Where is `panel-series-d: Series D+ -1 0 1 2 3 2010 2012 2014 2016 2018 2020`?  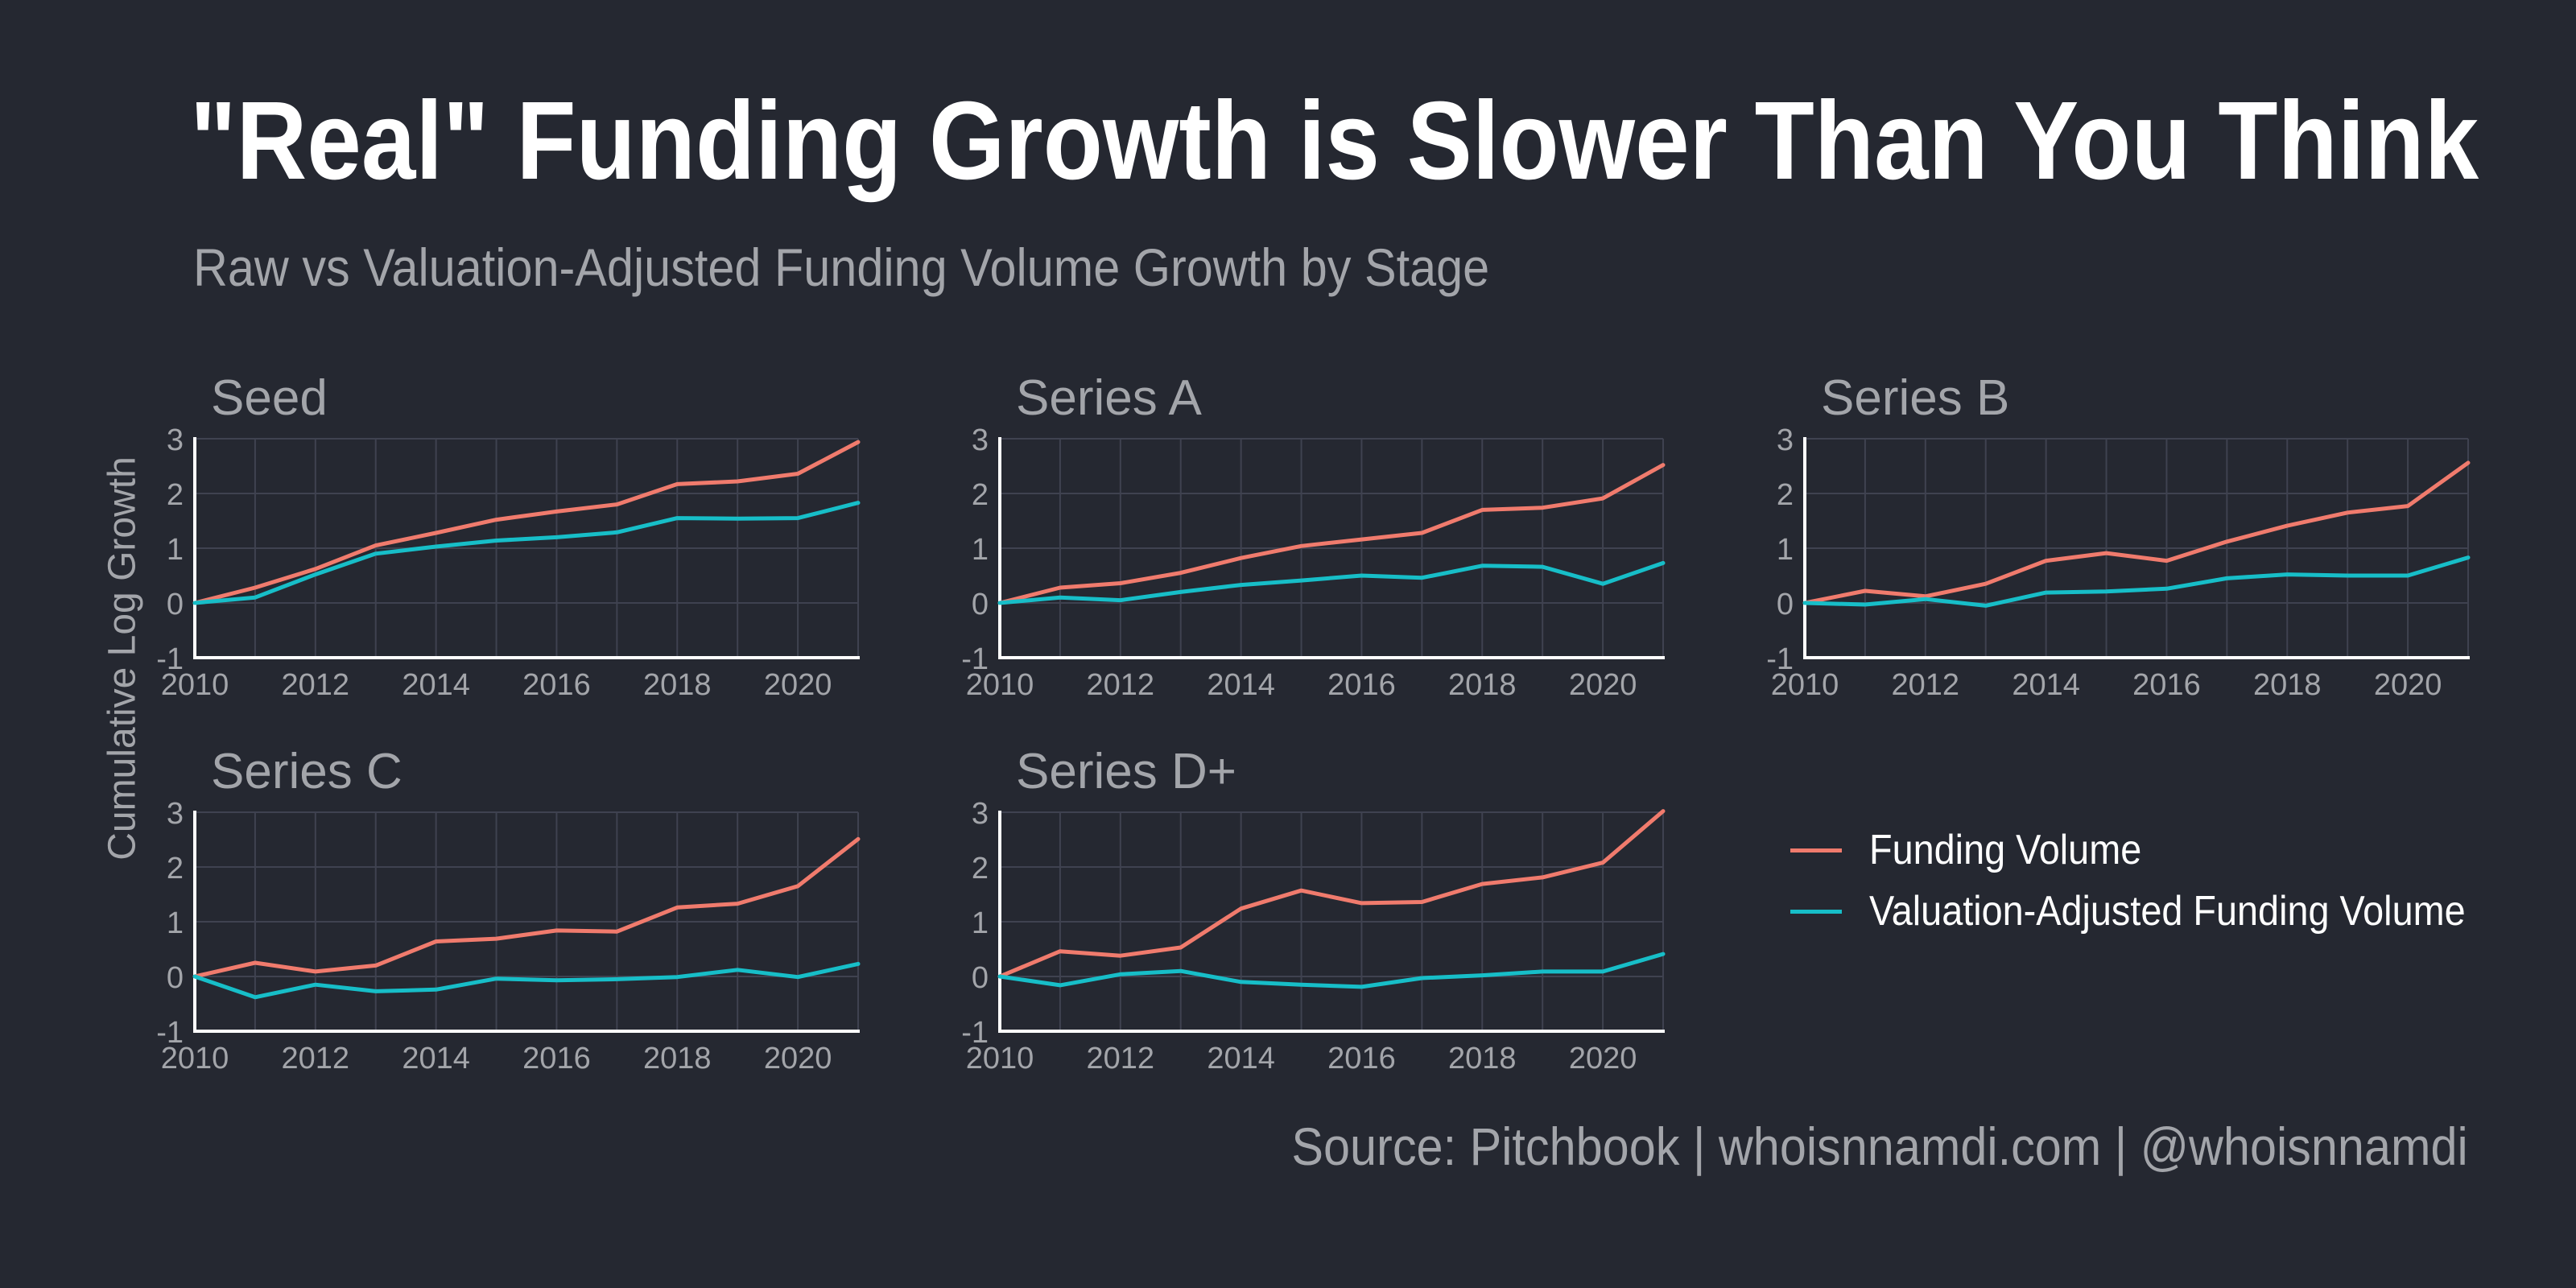 panel-series-d: Series D+ -1 0 1 2 3 2010 2012 2014 2016 2018 2020 is located at coordinates (1313, 909).